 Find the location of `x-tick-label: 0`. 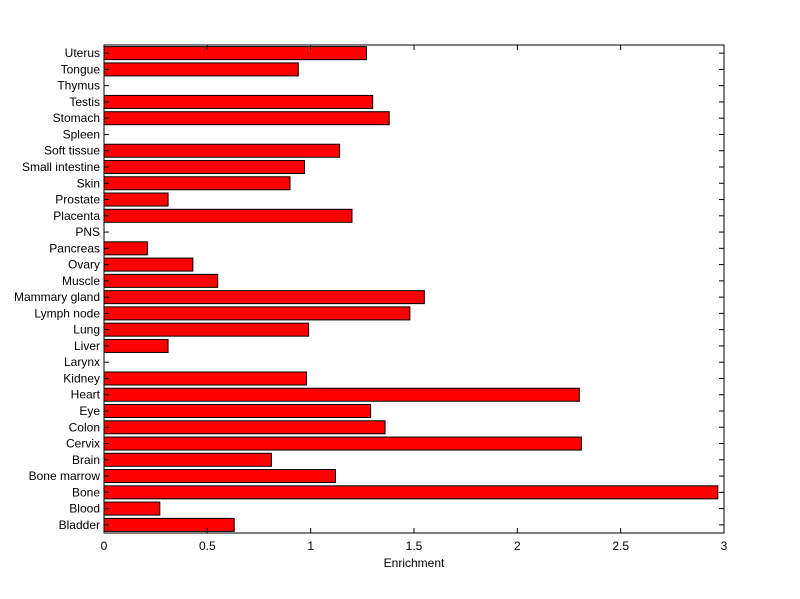

x-tick-label: 0 is located at coordinates (104, 546).